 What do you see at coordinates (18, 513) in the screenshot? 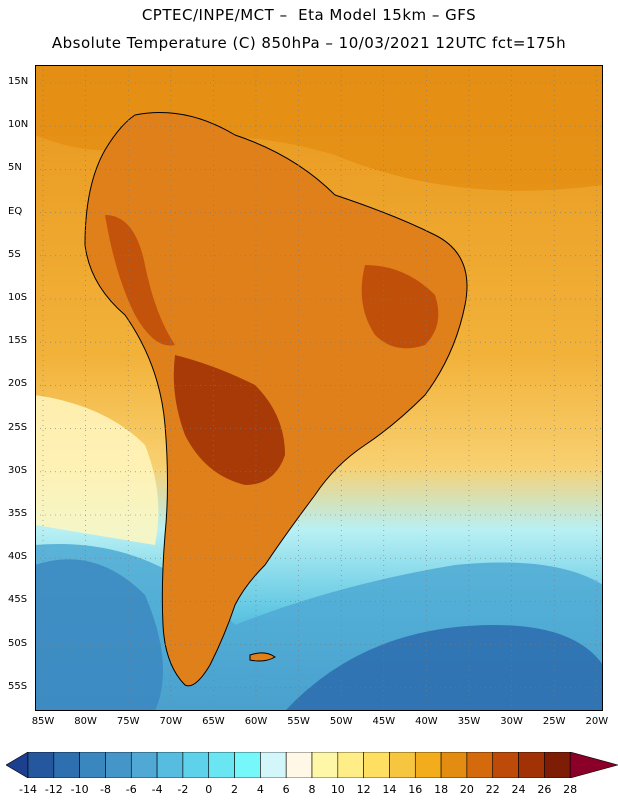
I see `lat-label: 35S` at bounding box center [18, 513].